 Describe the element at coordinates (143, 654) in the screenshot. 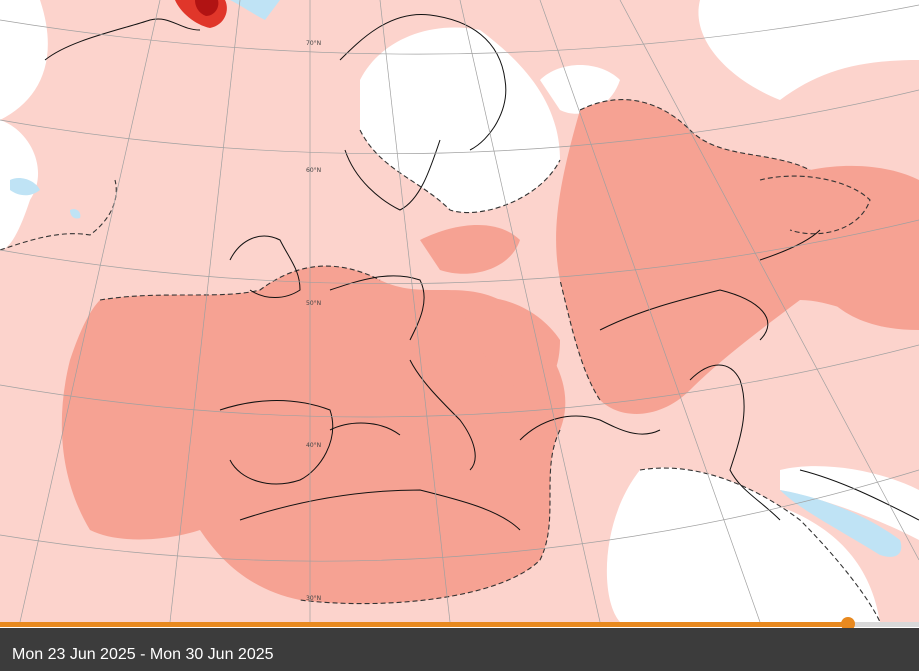

I see `date-range-label: Mon 23 Jun 2025 - Mon 30 Jun 2025` at that location.